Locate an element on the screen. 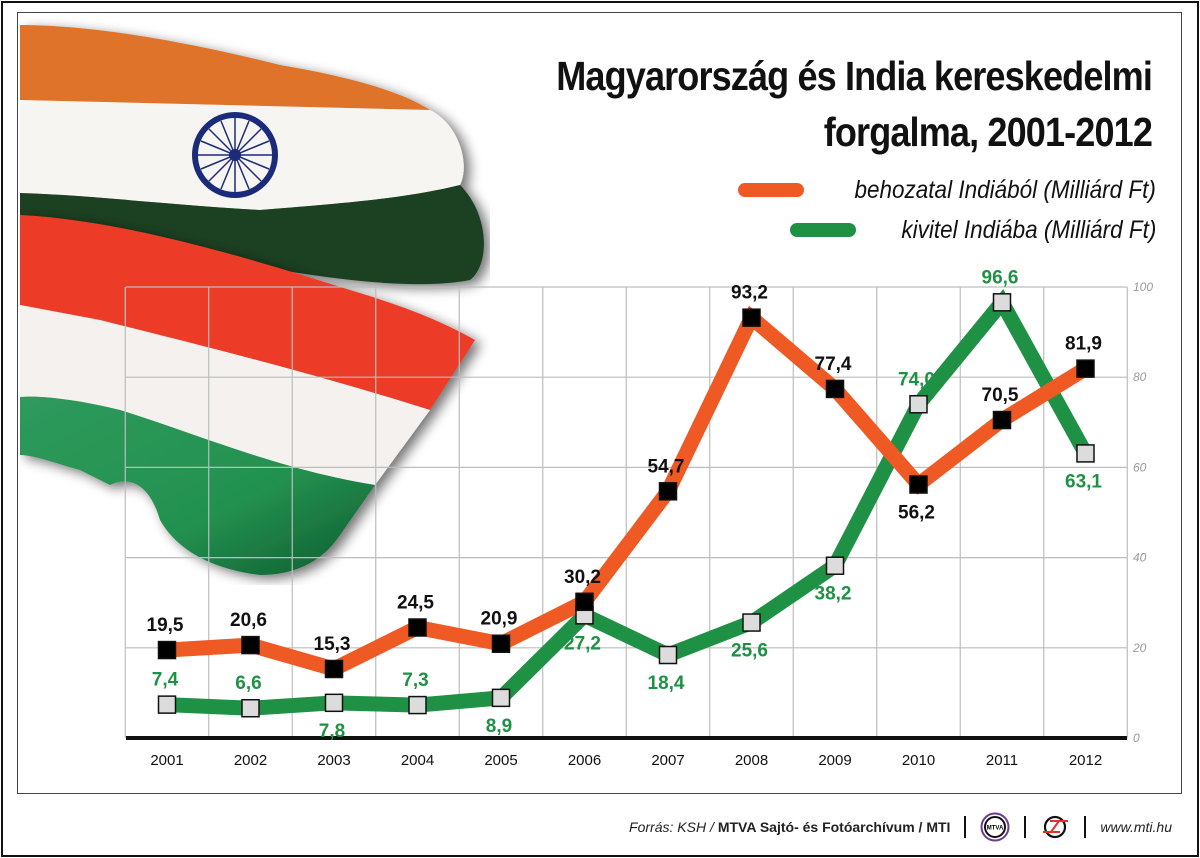 This screenshot has height=858, width=1200. y-tick-label: 40 is located at coordinates (1140, 558).